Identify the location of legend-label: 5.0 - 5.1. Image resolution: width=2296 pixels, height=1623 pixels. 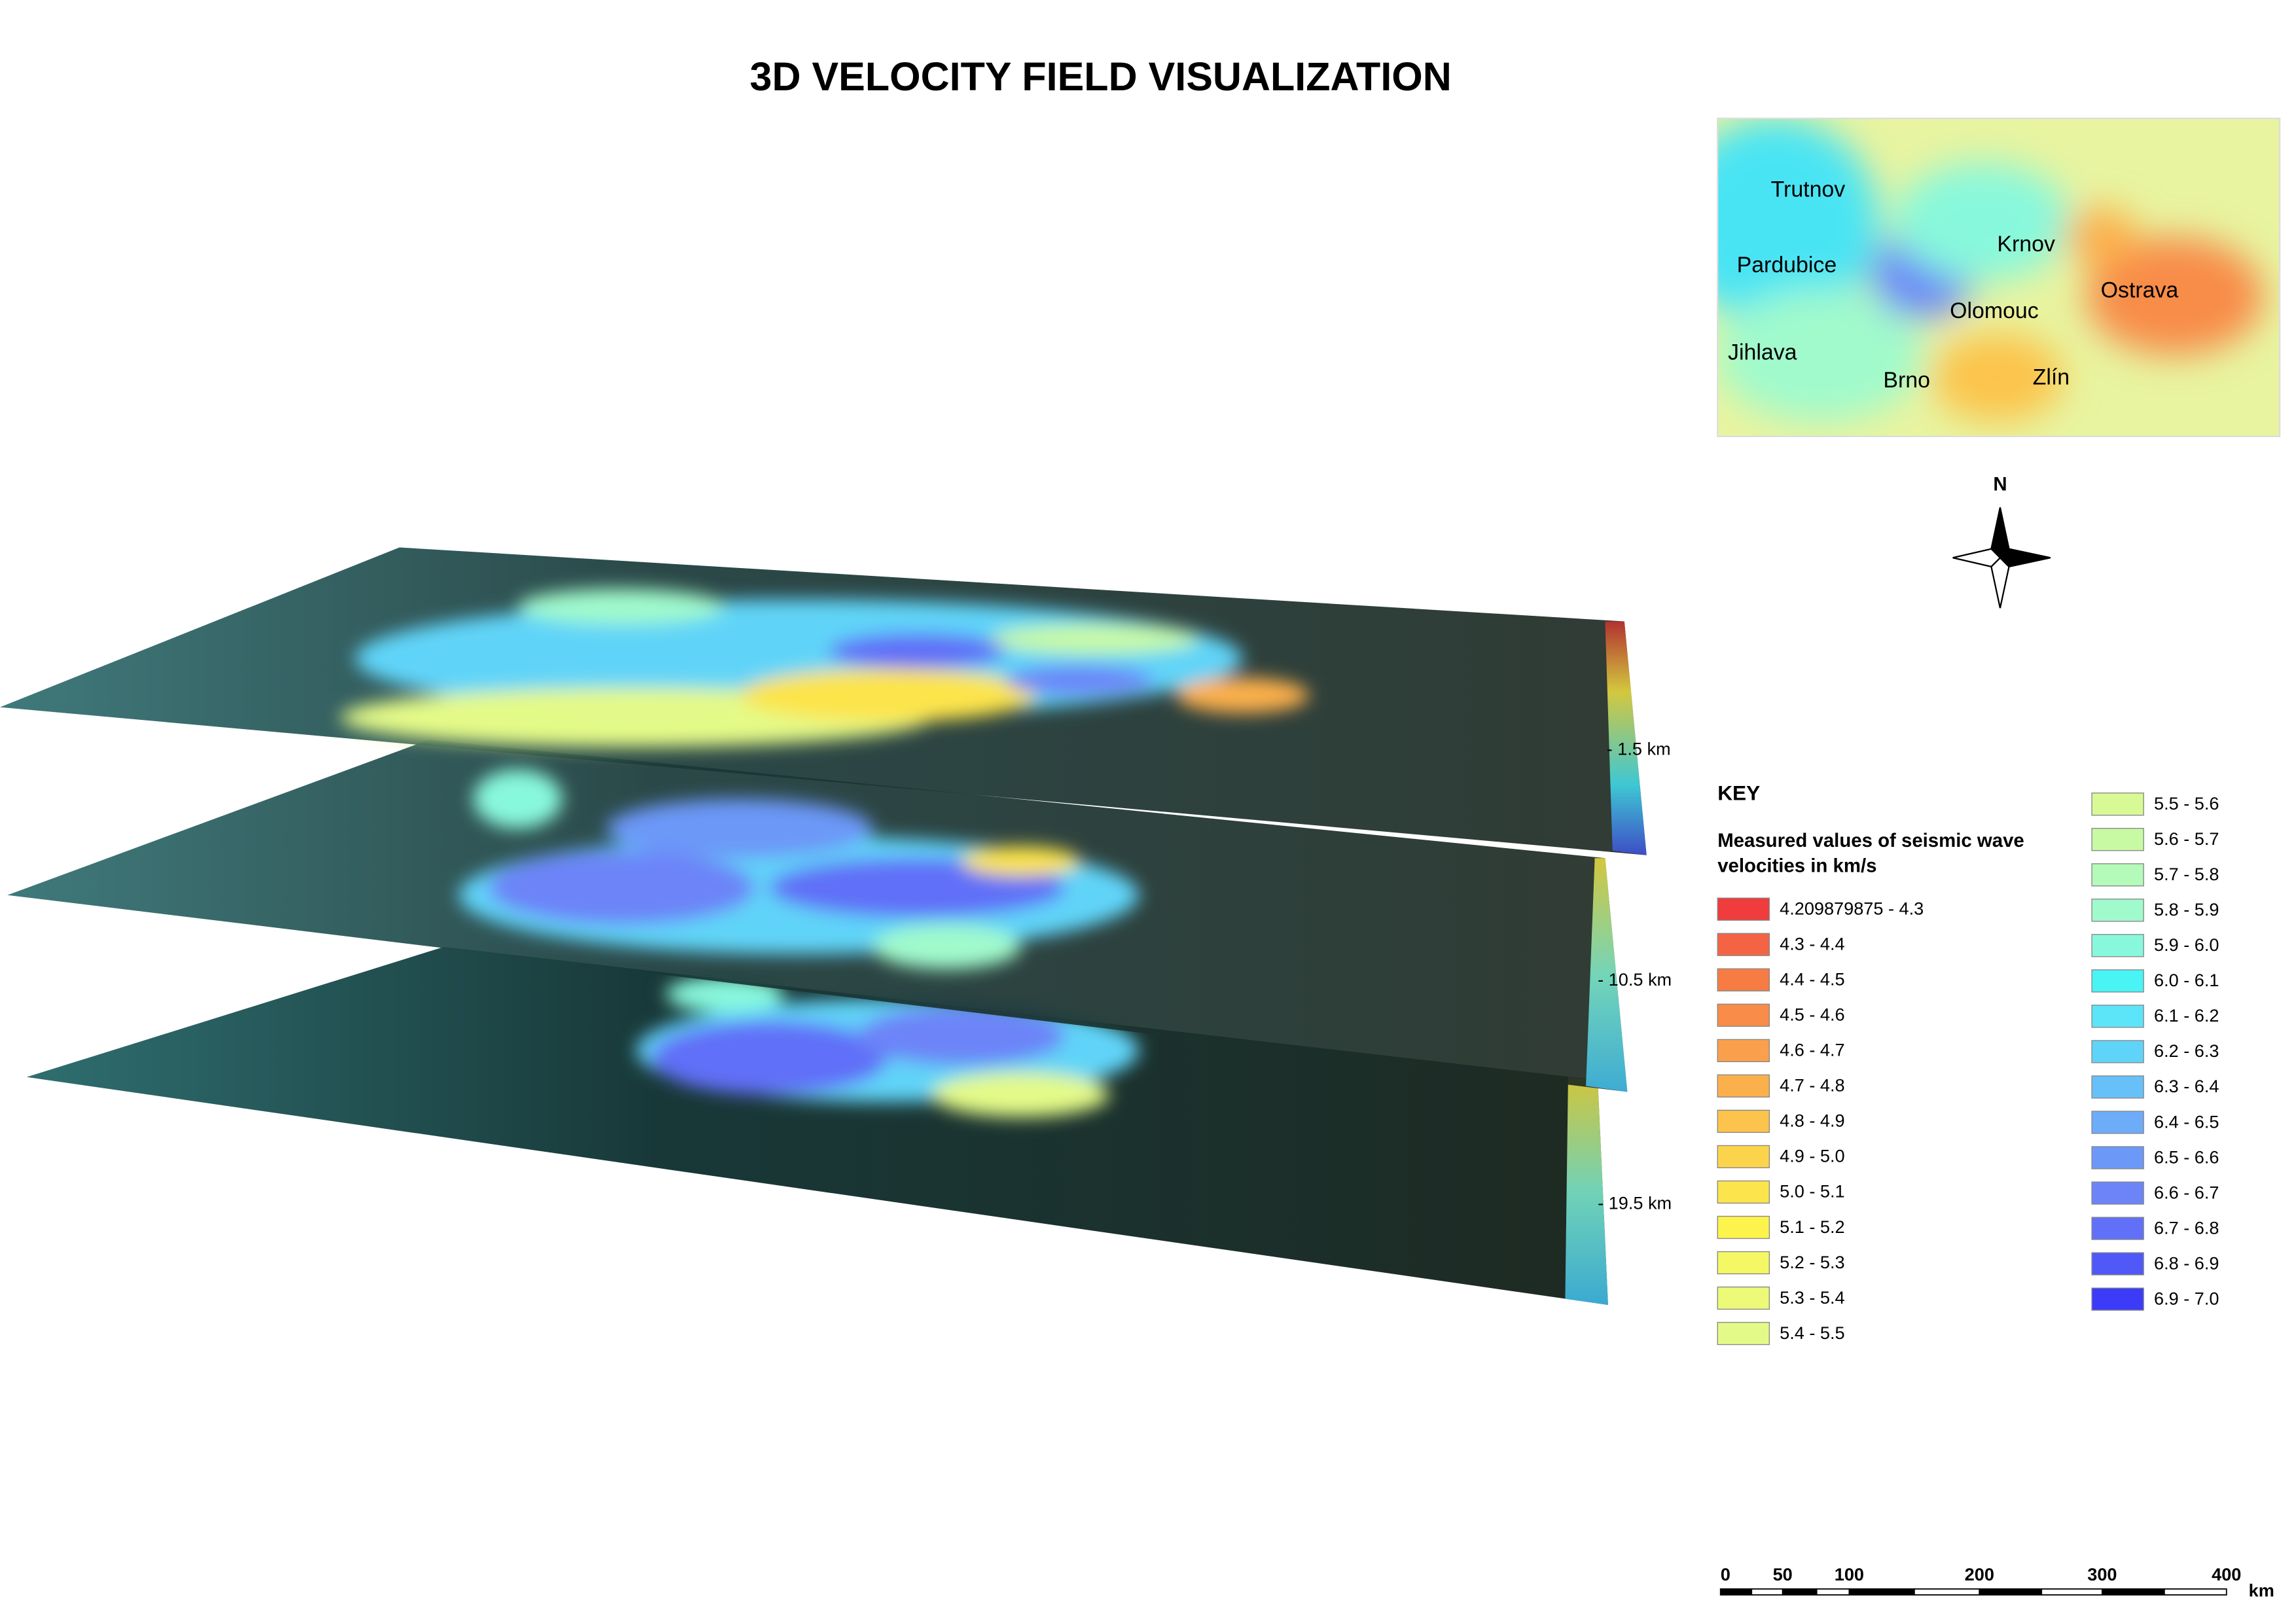
(1812, 1191).